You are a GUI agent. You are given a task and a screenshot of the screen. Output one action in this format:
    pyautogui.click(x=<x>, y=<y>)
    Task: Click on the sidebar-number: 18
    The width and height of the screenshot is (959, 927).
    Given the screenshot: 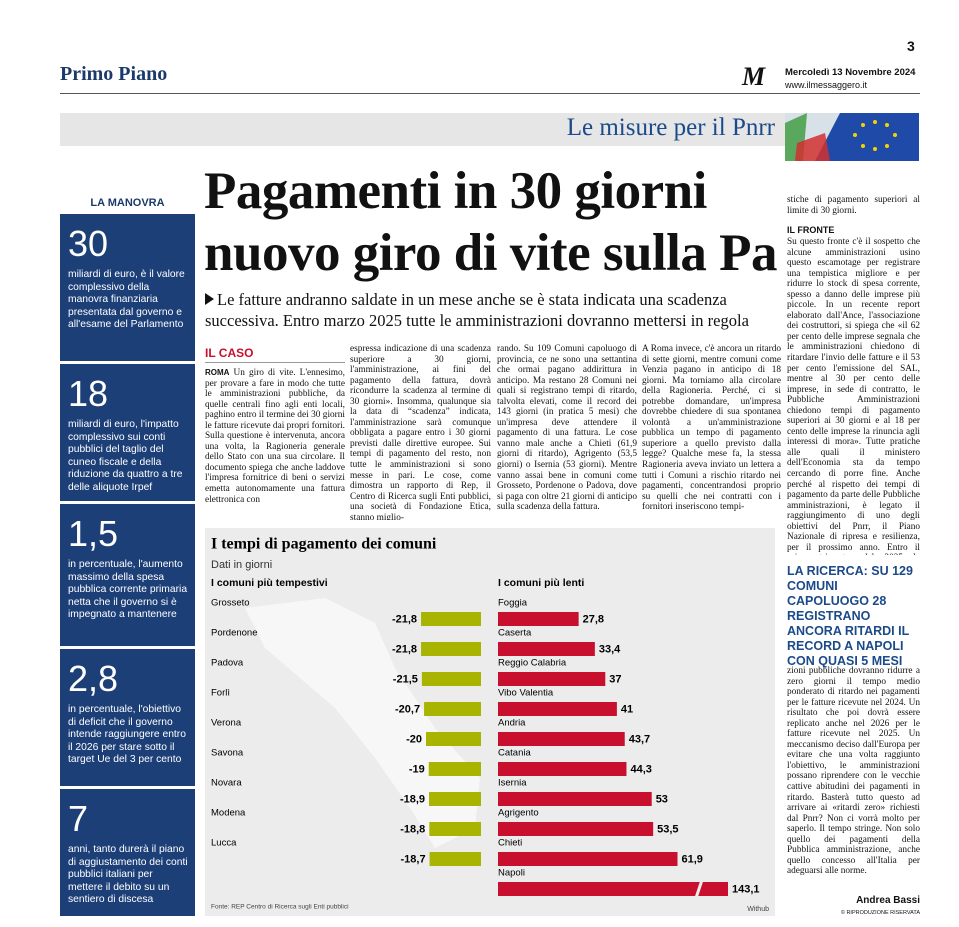 What is the action you would take?
    pyautogui.click(x=88, y=393)
    